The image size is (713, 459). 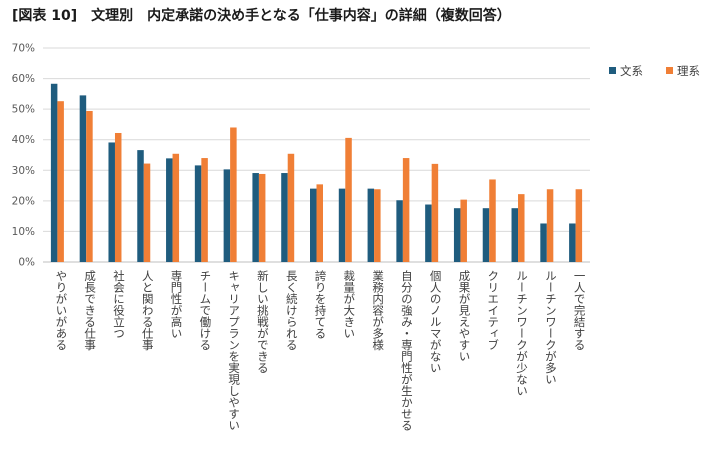 I want to click on x-tick-label: 専門性が高い, so click(x=177, y=304).